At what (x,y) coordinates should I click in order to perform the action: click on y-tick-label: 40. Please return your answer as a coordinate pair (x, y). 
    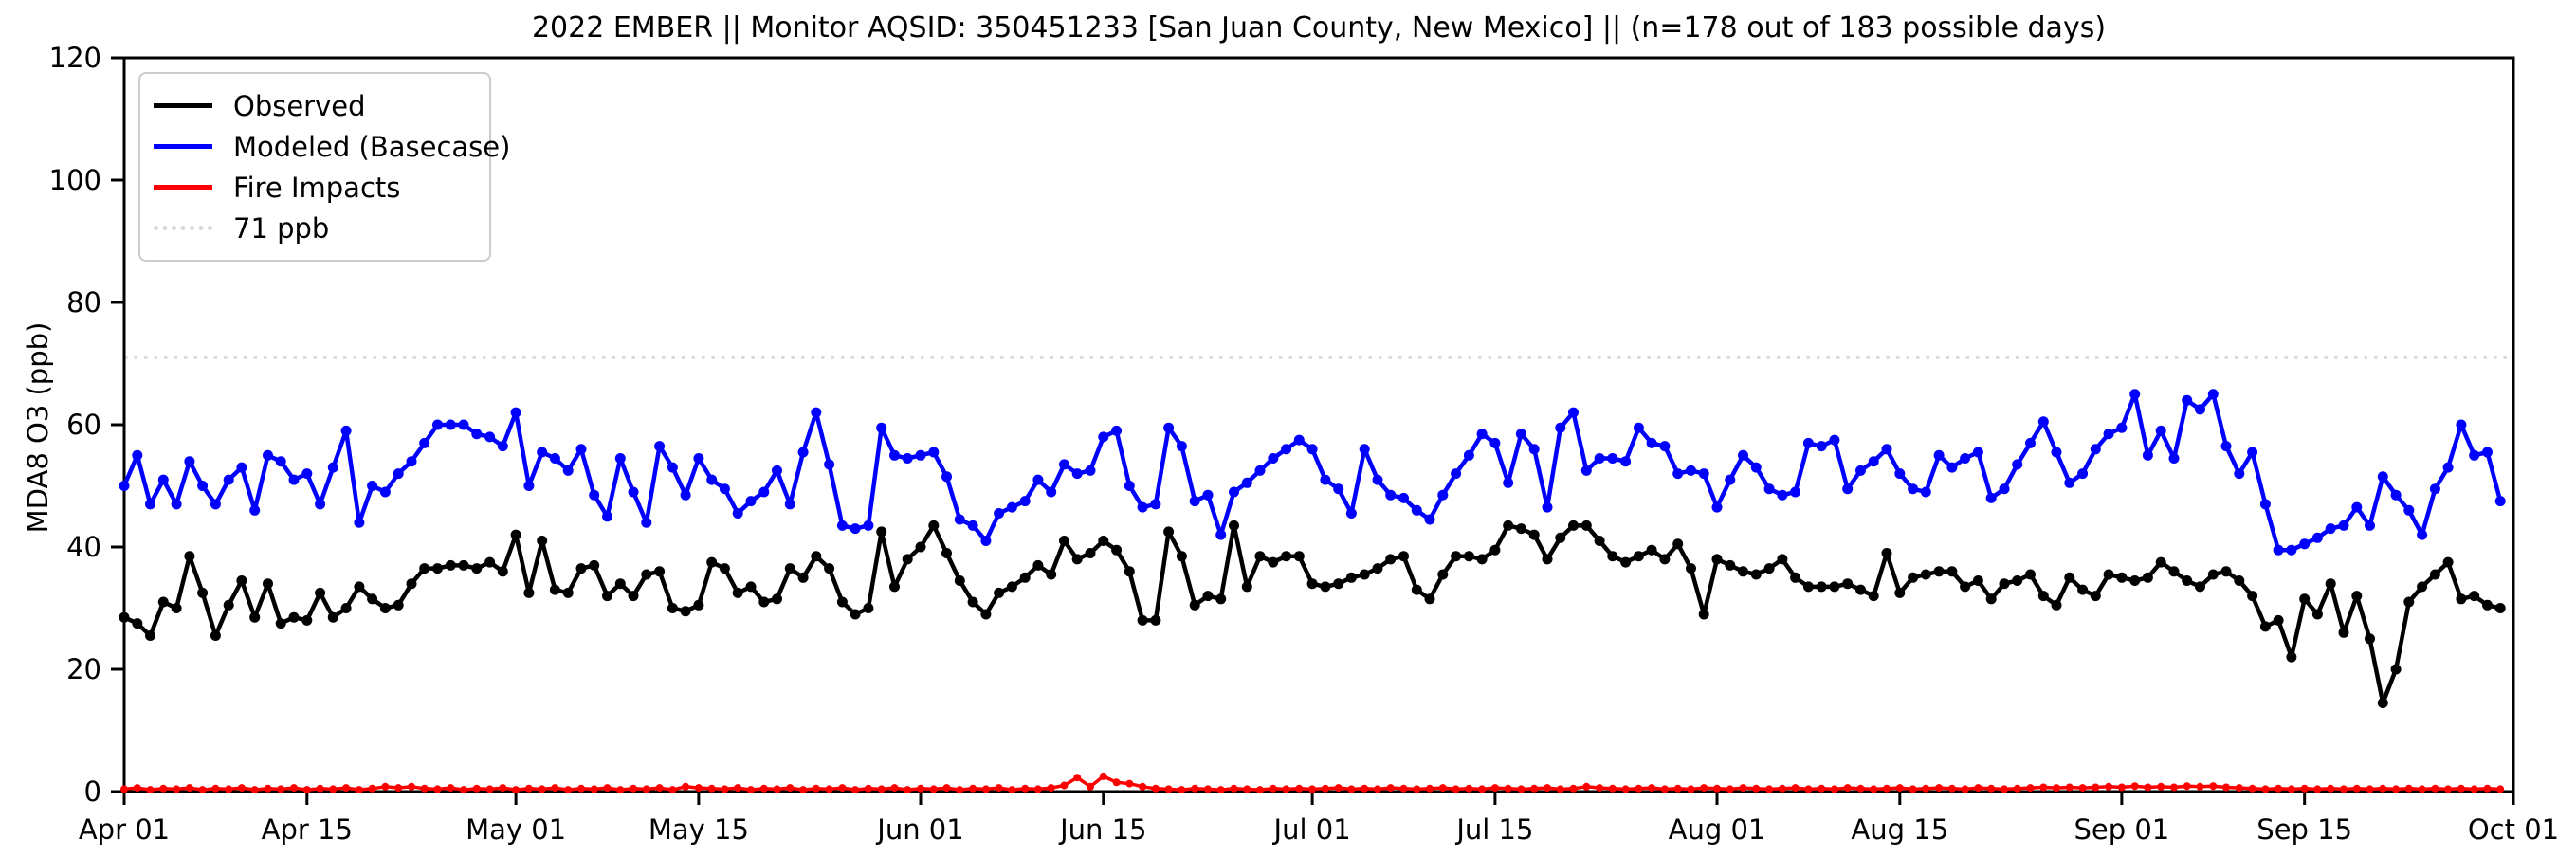
    Looking at the image, I should click on (83, 547).